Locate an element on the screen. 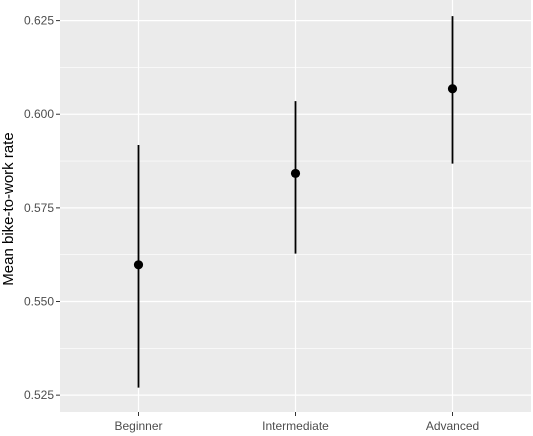 Image resolution: width=533 pixels, height=436 pixels. y-axis-title: Mean bike-to-work rate is located at coordinates (8, 208).